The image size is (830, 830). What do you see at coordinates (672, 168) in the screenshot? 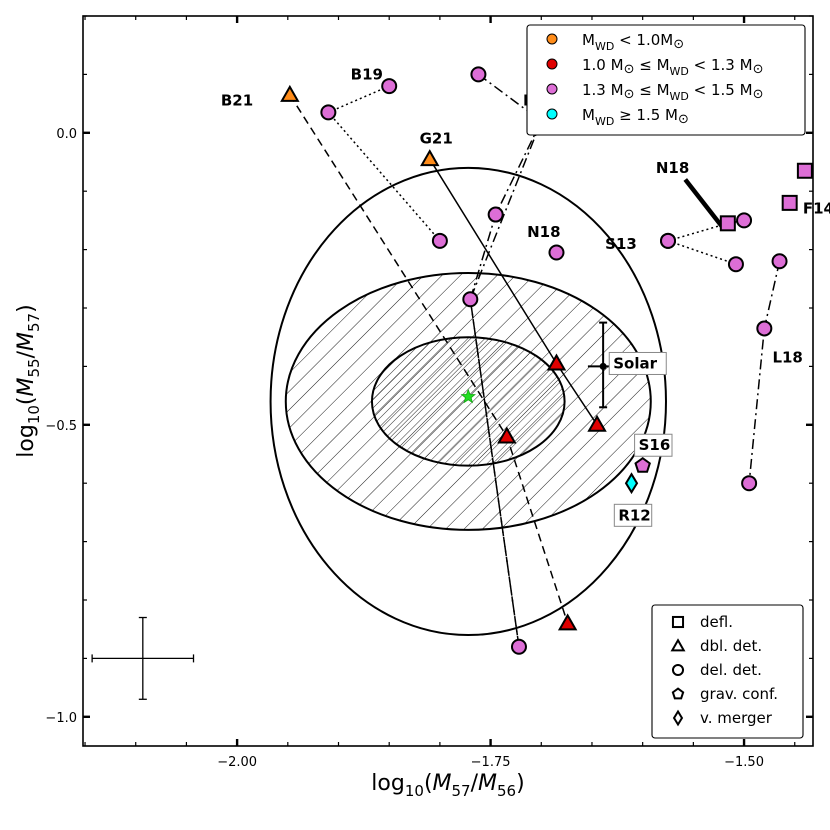
I see `label-n18-5: N18` at bounding box center [672, 168].